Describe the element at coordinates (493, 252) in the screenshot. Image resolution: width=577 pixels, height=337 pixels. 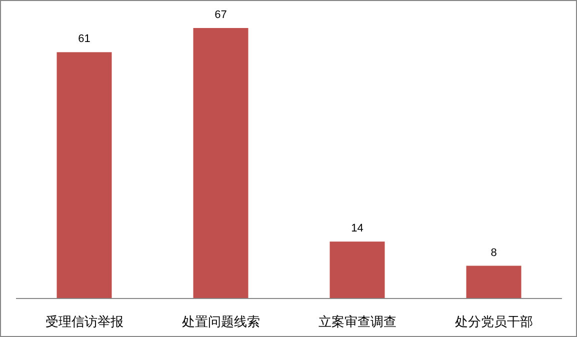
I see `data-label: 8` at that location.